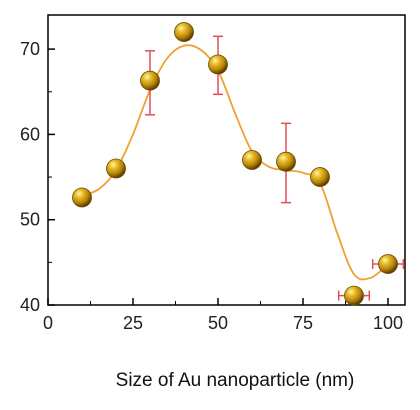  Describe the element at coordinates (218, 323) in the screenshot. I see `x-tick-label: 50` at that location.